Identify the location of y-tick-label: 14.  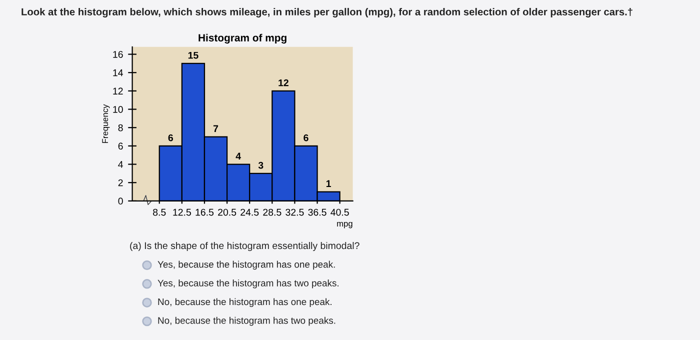
(118, 72).